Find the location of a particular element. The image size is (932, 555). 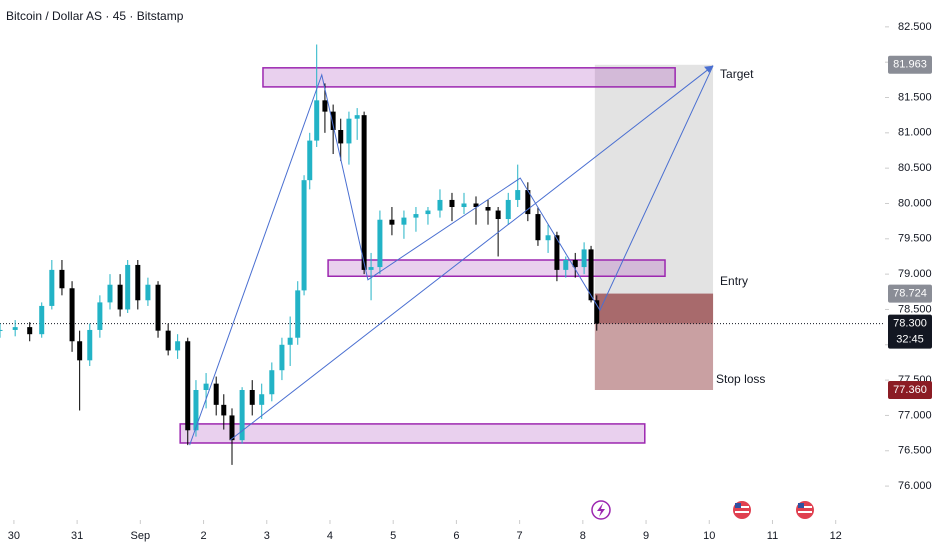

target-tag is located at coordinates (910, 64).